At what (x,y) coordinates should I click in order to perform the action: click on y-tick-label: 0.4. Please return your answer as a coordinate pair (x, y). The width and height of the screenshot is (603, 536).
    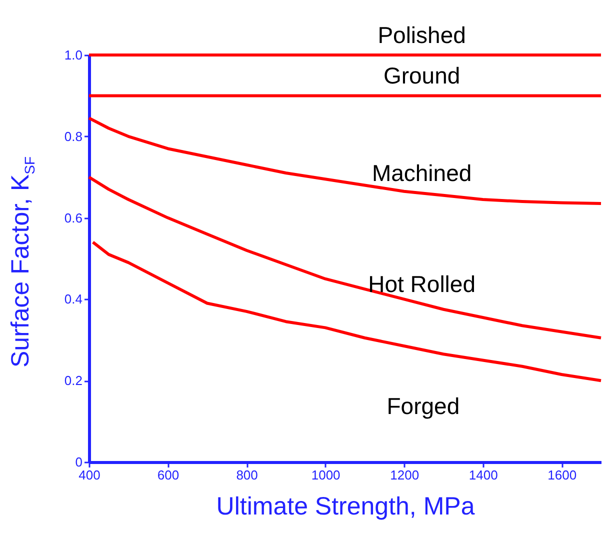
    Looking at the image, I should click on (73, 299).